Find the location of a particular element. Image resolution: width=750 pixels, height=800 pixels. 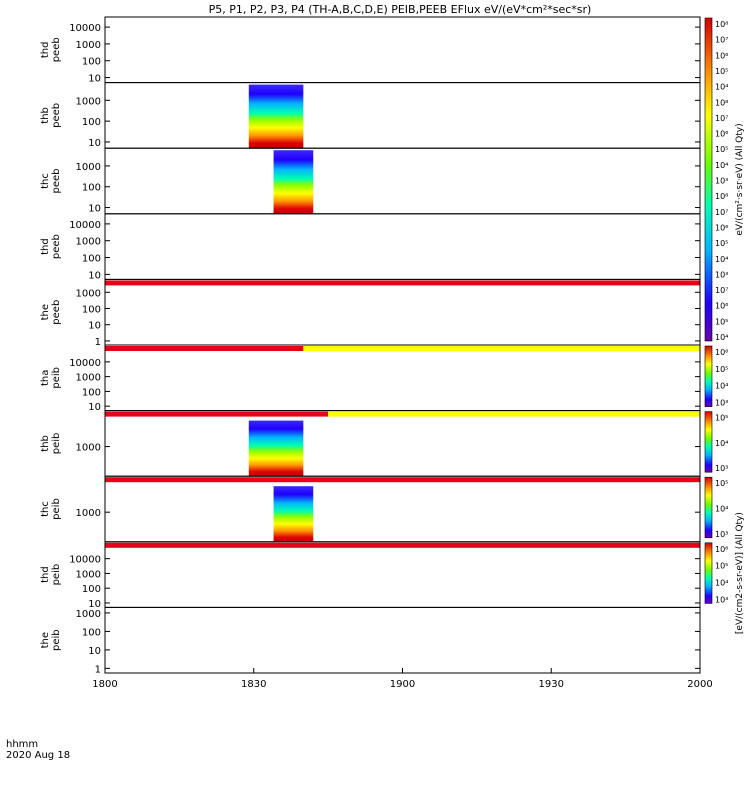

panel-label-line1: the is located at coordinates (45, 640).